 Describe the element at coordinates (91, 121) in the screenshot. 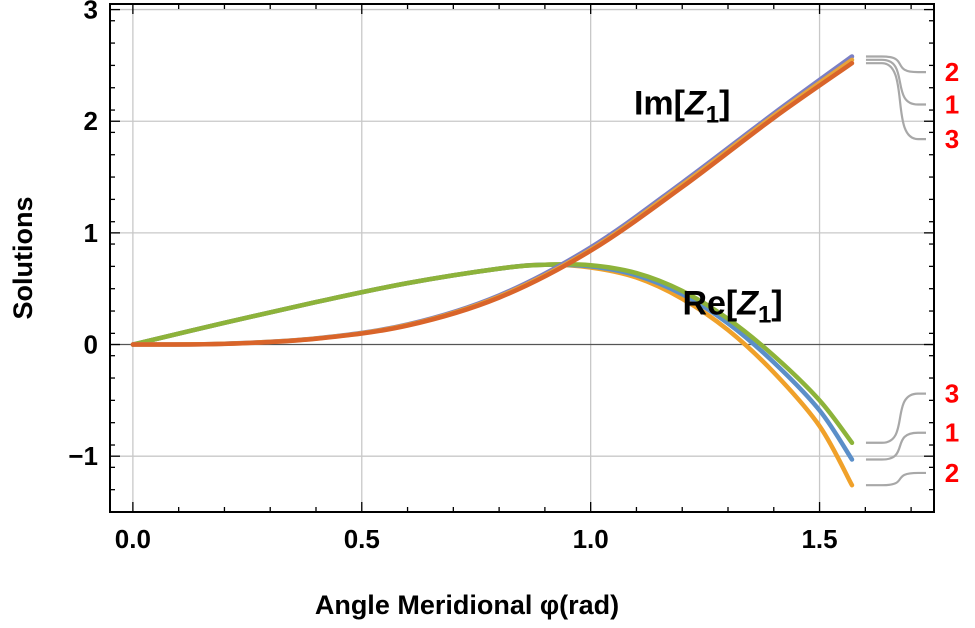

I see `y-tick-label: 2` at that location.